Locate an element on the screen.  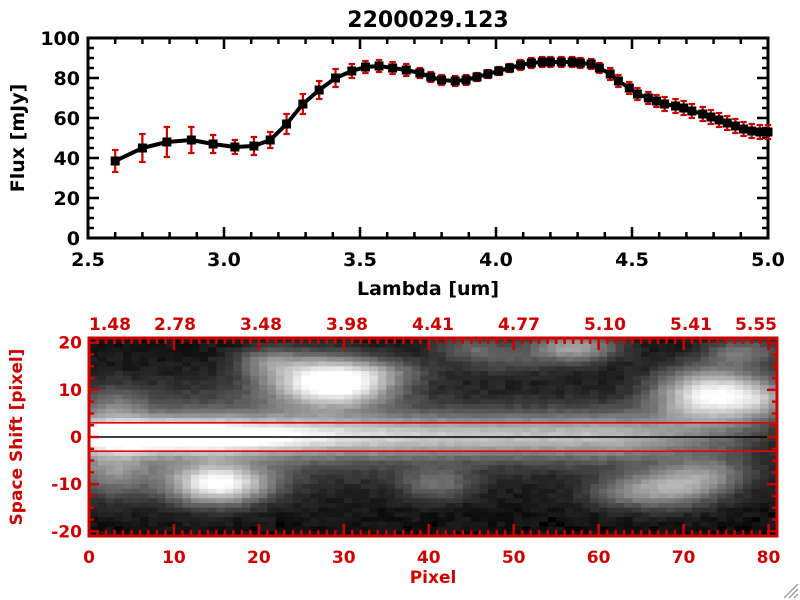
window-resize-handle is located at coordinates (789, 589).